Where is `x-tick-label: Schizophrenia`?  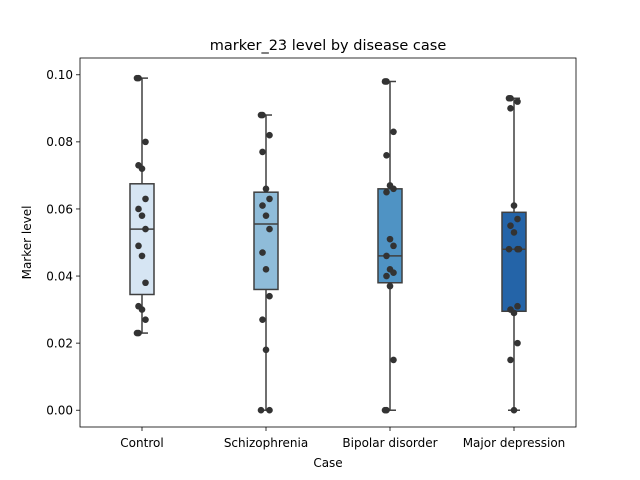
x-tick-label: Schizophrenia is located at coordinates (266, 443).